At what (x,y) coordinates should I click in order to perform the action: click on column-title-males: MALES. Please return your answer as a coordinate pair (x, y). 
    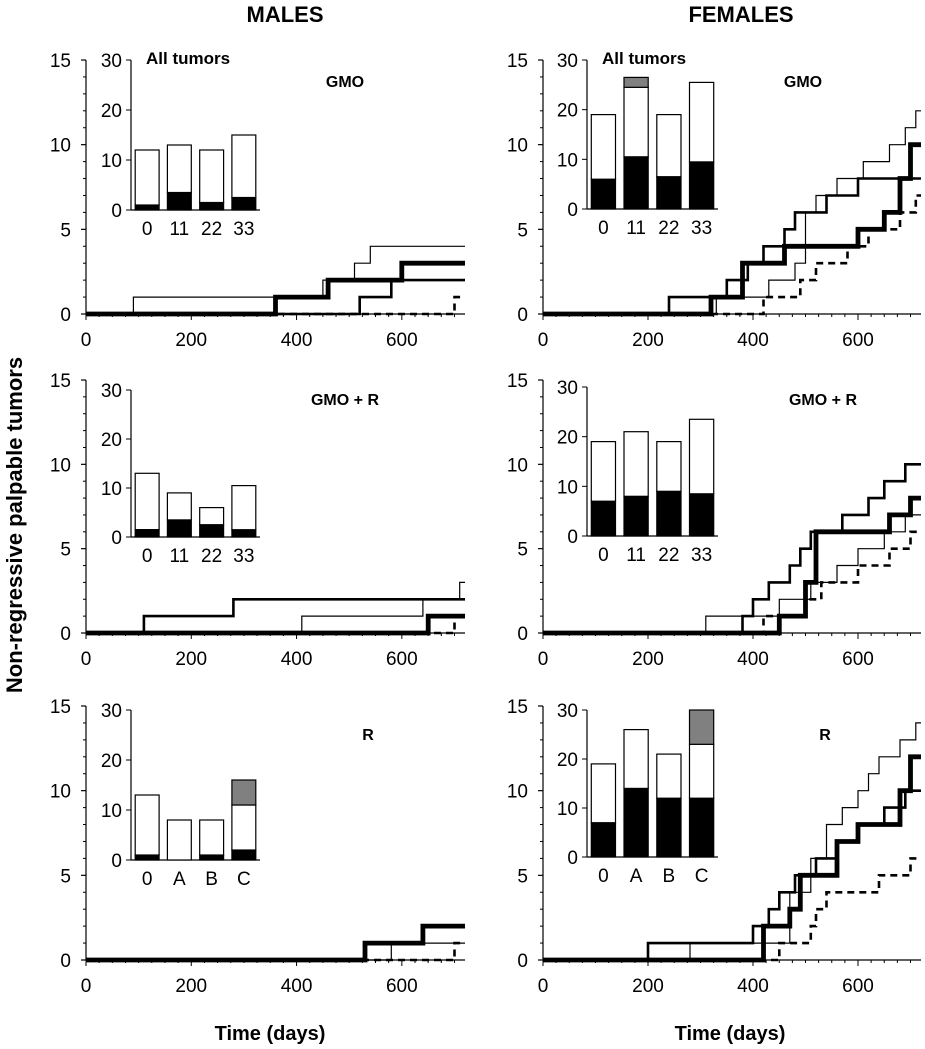
    Looking at the image, I should click on (285, 14).